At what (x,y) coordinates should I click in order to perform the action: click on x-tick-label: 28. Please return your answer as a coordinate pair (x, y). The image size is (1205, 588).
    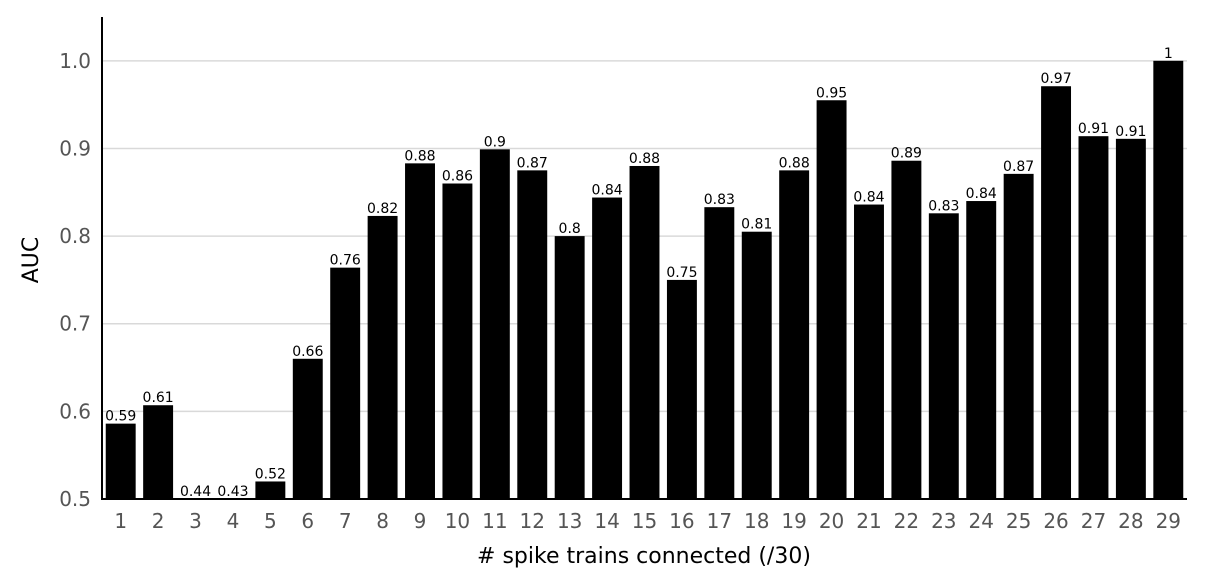
    Looking at the image, I should click on (1130, 521).